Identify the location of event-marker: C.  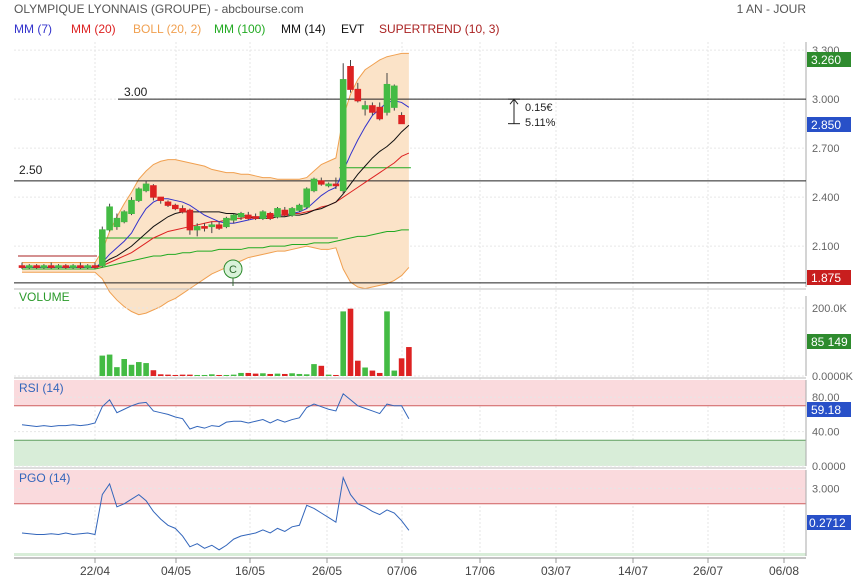
(233, 272).